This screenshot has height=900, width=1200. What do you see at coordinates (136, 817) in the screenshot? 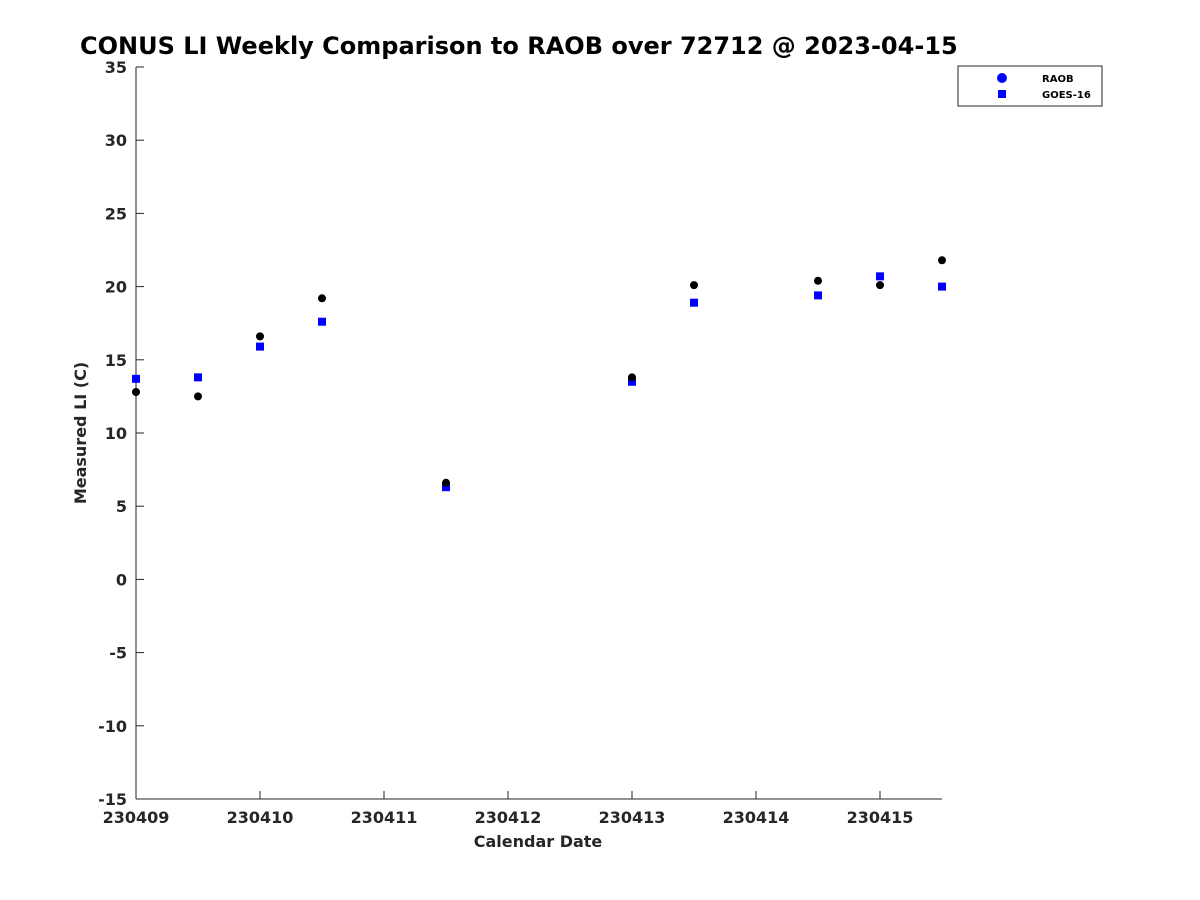
I see `x-tick-label: 230409` at bounding box center [136, 817].